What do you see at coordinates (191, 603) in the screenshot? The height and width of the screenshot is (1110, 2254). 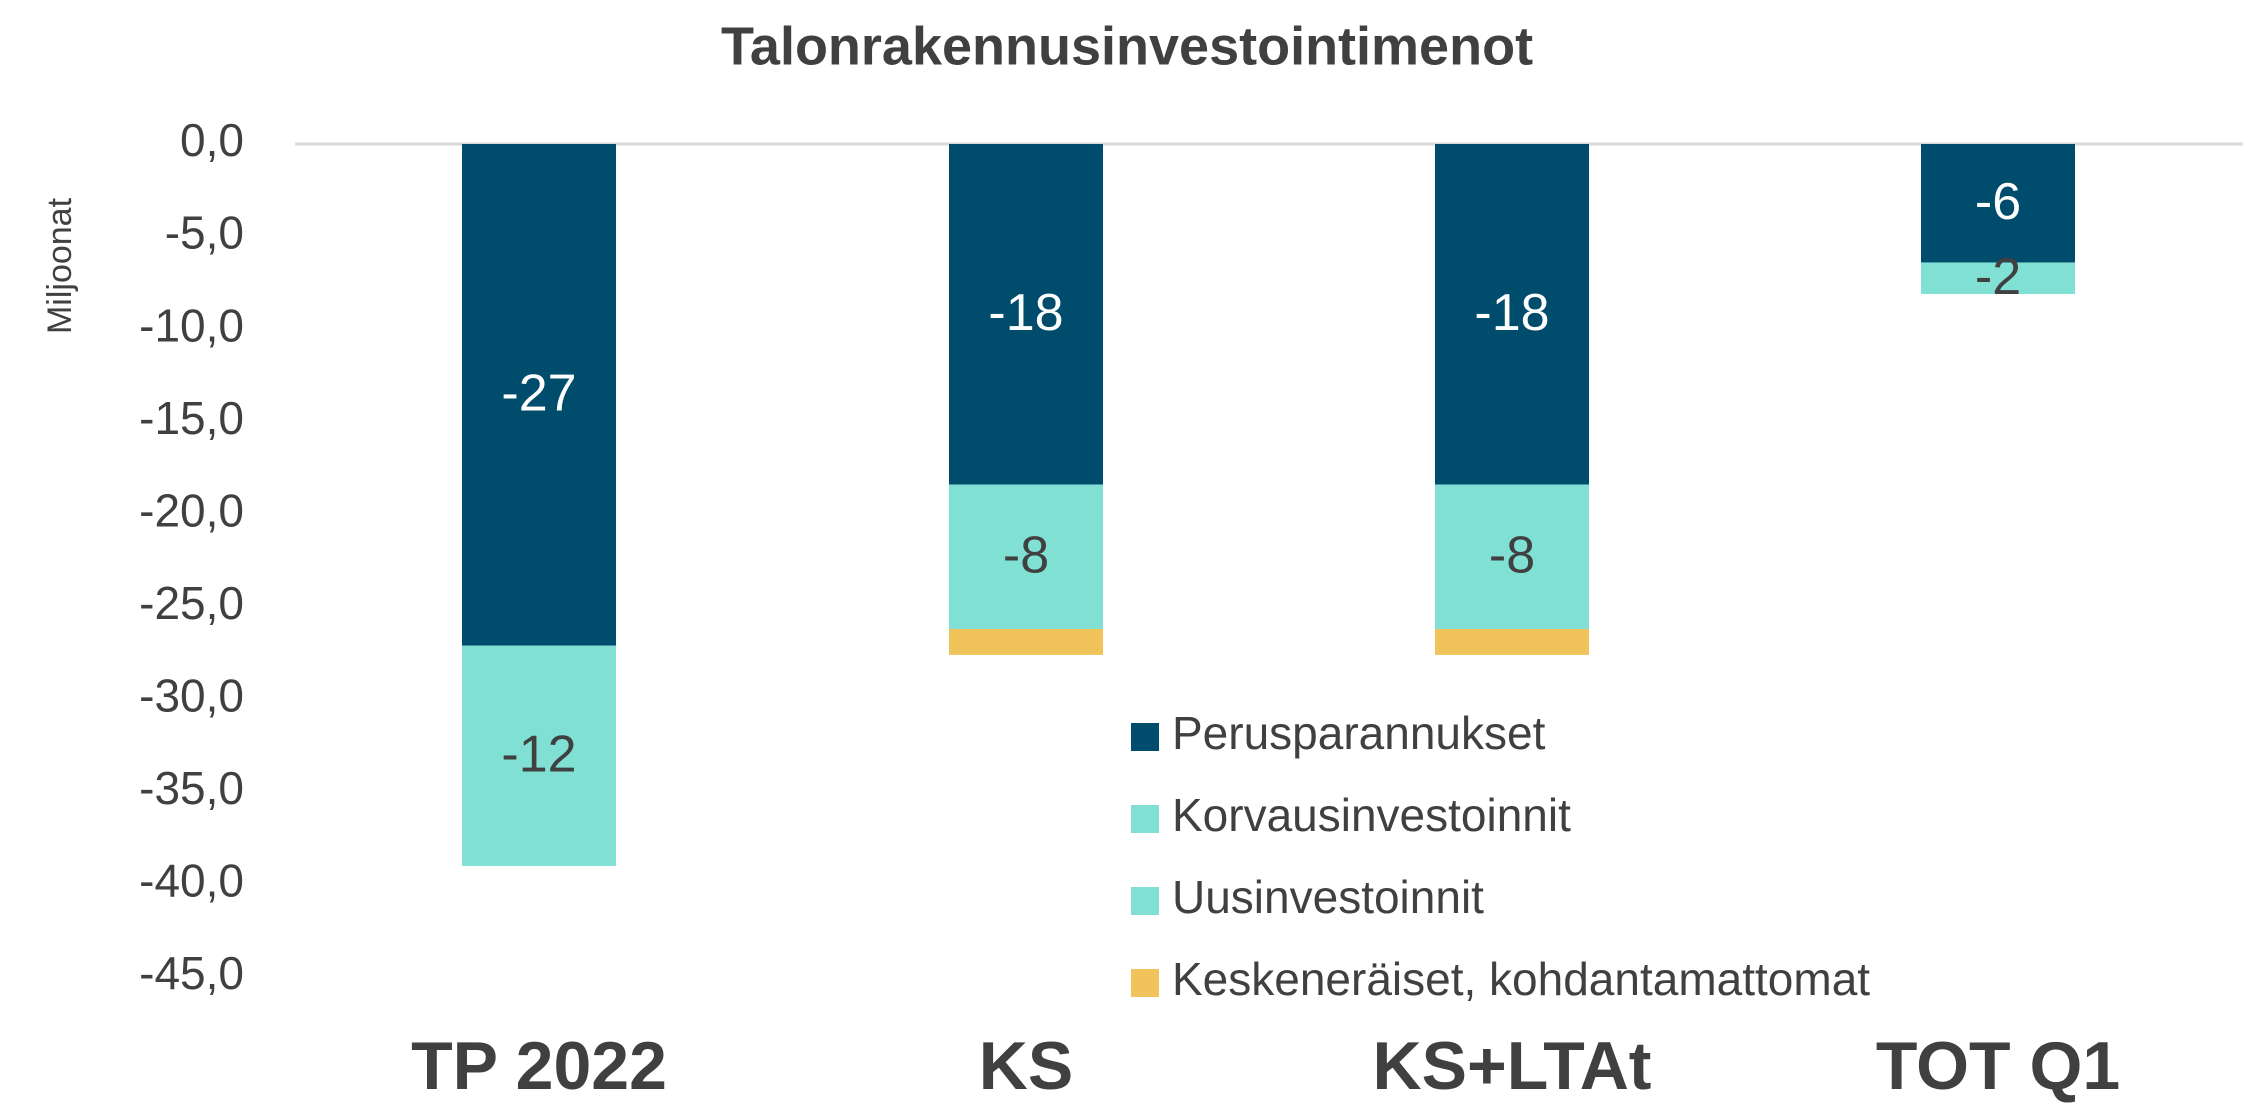 I see `y-tick-label: -25,0` at bounding box center [191, 603].